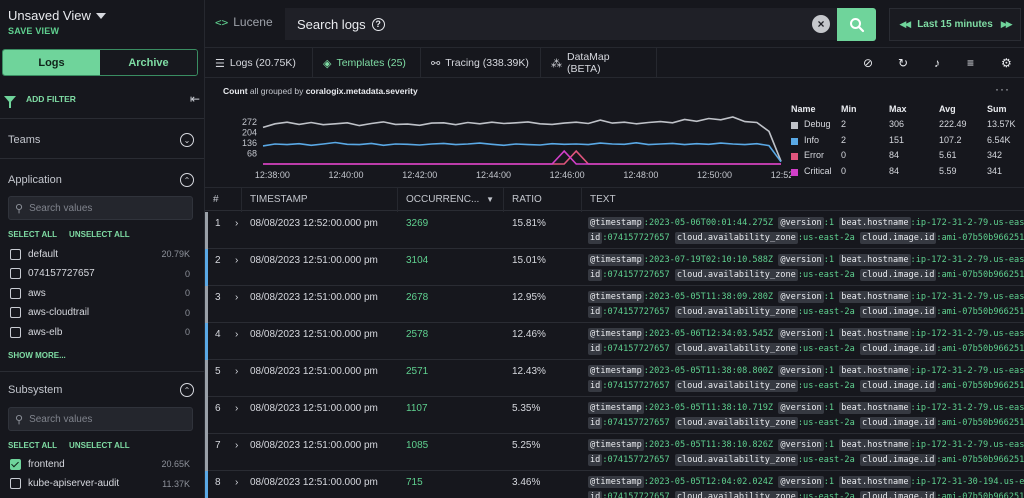 The image size is (1024, 498). Describe the element at coordinates (831, 408) in the screenshot. I see `version-value: 1` at that location.